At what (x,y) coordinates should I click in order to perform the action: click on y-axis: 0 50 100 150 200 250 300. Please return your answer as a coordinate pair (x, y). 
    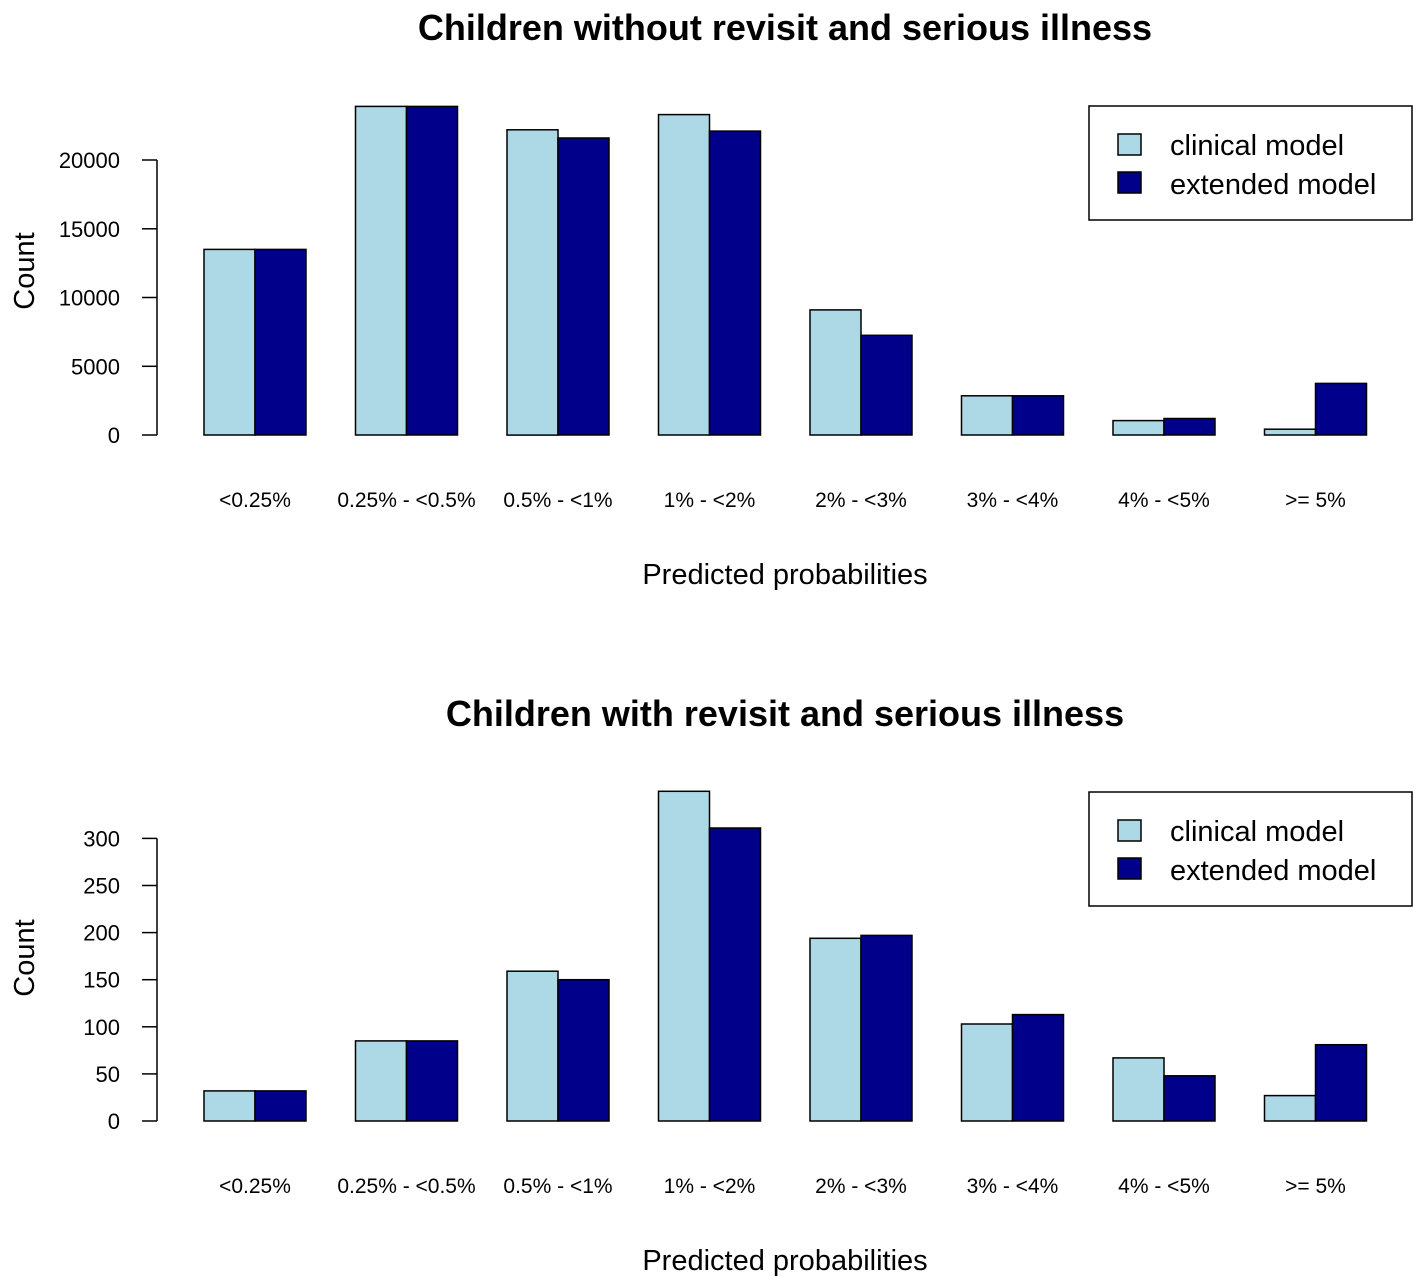
    Looking at the image, I should click on (120, 980).